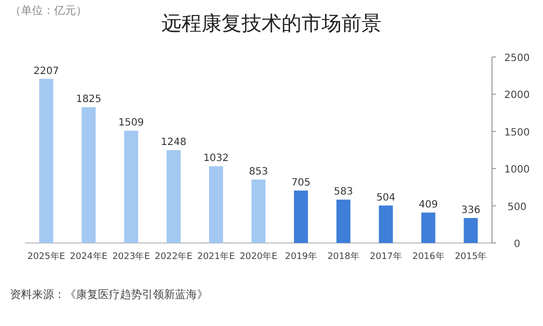 The width and height of the screenshot is (543, 326). Describe the element at coordinates (46, 256) in the screenshot. I see `x-tick-label: 2025年E` at that location.